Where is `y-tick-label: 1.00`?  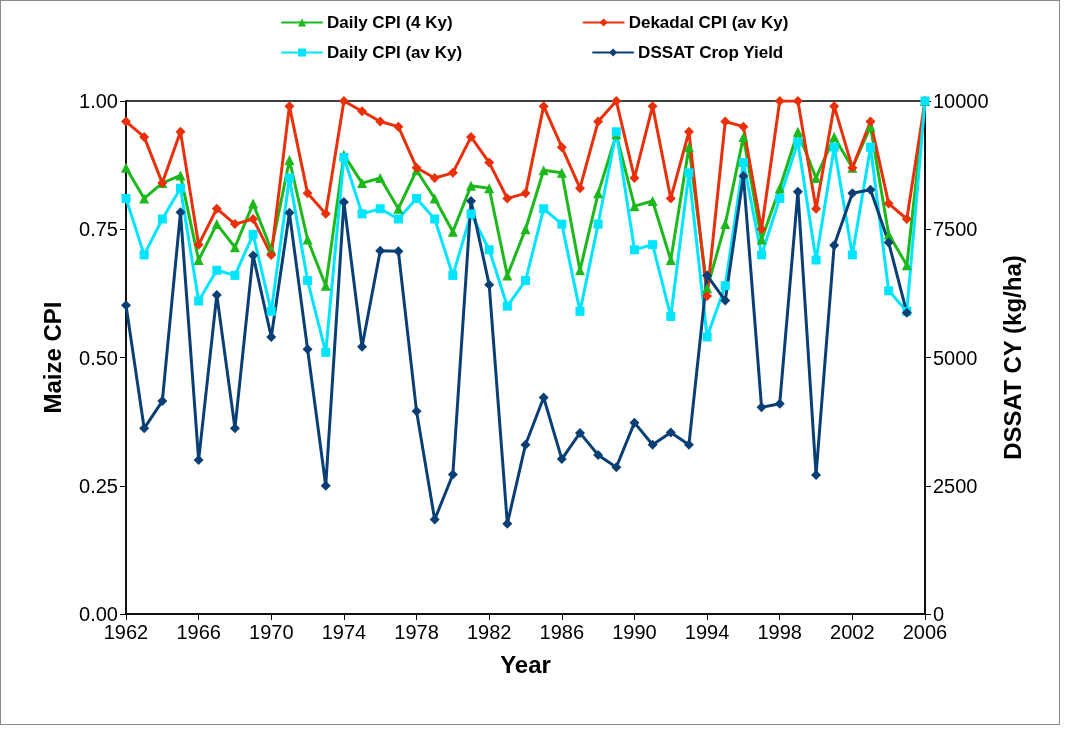 y-tick-label: 1.00 is located at coordinates (98, 101).